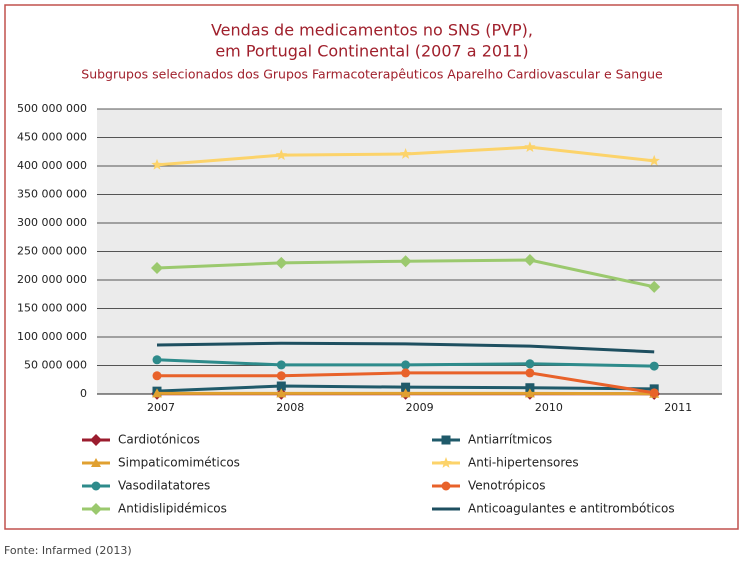  What do you see at coordinates (52, 108) in the screenshot?
I see `y-tick-label: 500 000 000` at bounding box center [52, 108].